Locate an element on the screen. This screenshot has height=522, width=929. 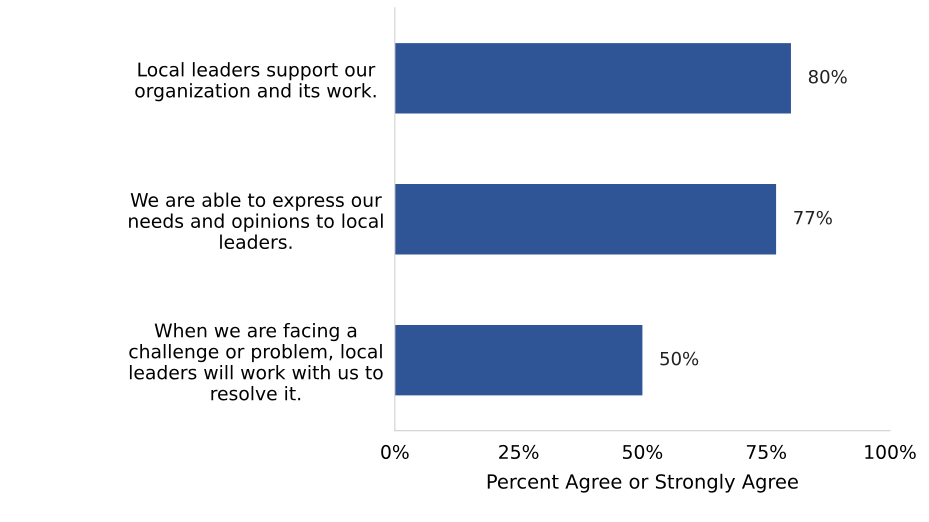
x-axis-title: Percent Agree or Strongly Agree is located at coordinates (643, 483).